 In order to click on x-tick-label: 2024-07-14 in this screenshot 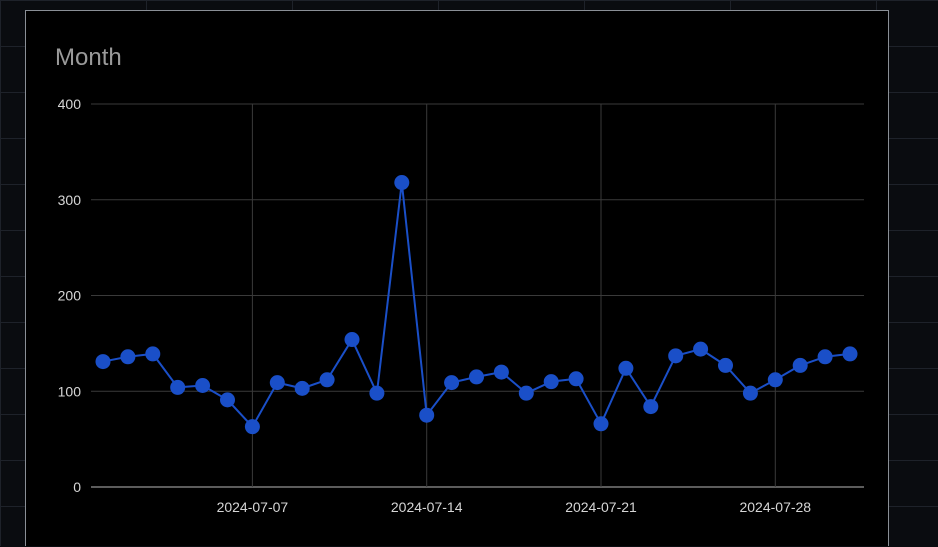, I will do `click(427, 507)`.